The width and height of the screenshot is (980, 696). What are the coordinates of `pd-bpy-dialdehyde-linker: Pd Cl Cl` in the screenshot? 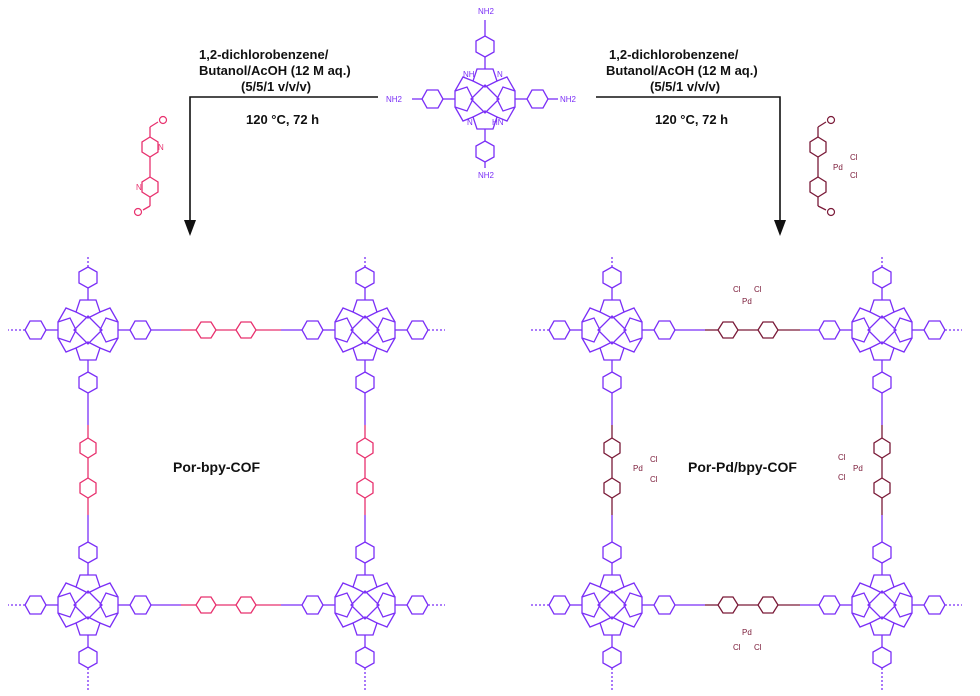 It's located at (833, 166).